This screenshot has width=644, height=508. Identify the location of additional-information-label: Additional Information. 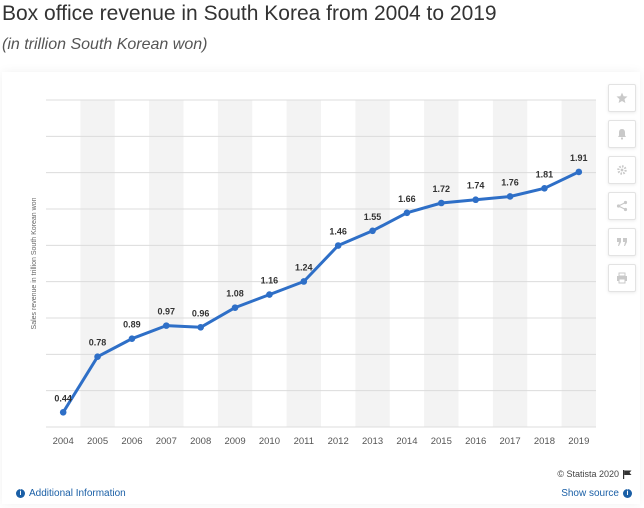
(77, 493).